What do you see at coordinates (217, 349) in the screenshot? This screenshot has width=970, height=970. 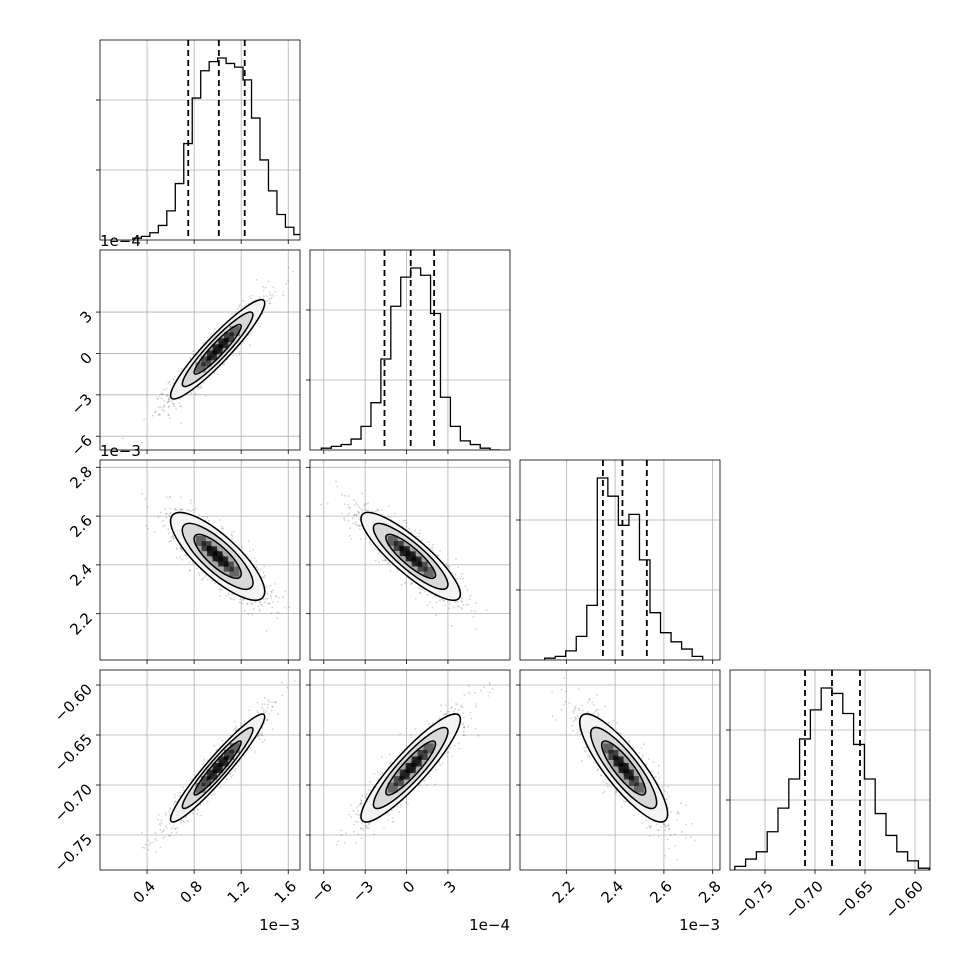 I see `contour-line` at bounding box center [217, 349].